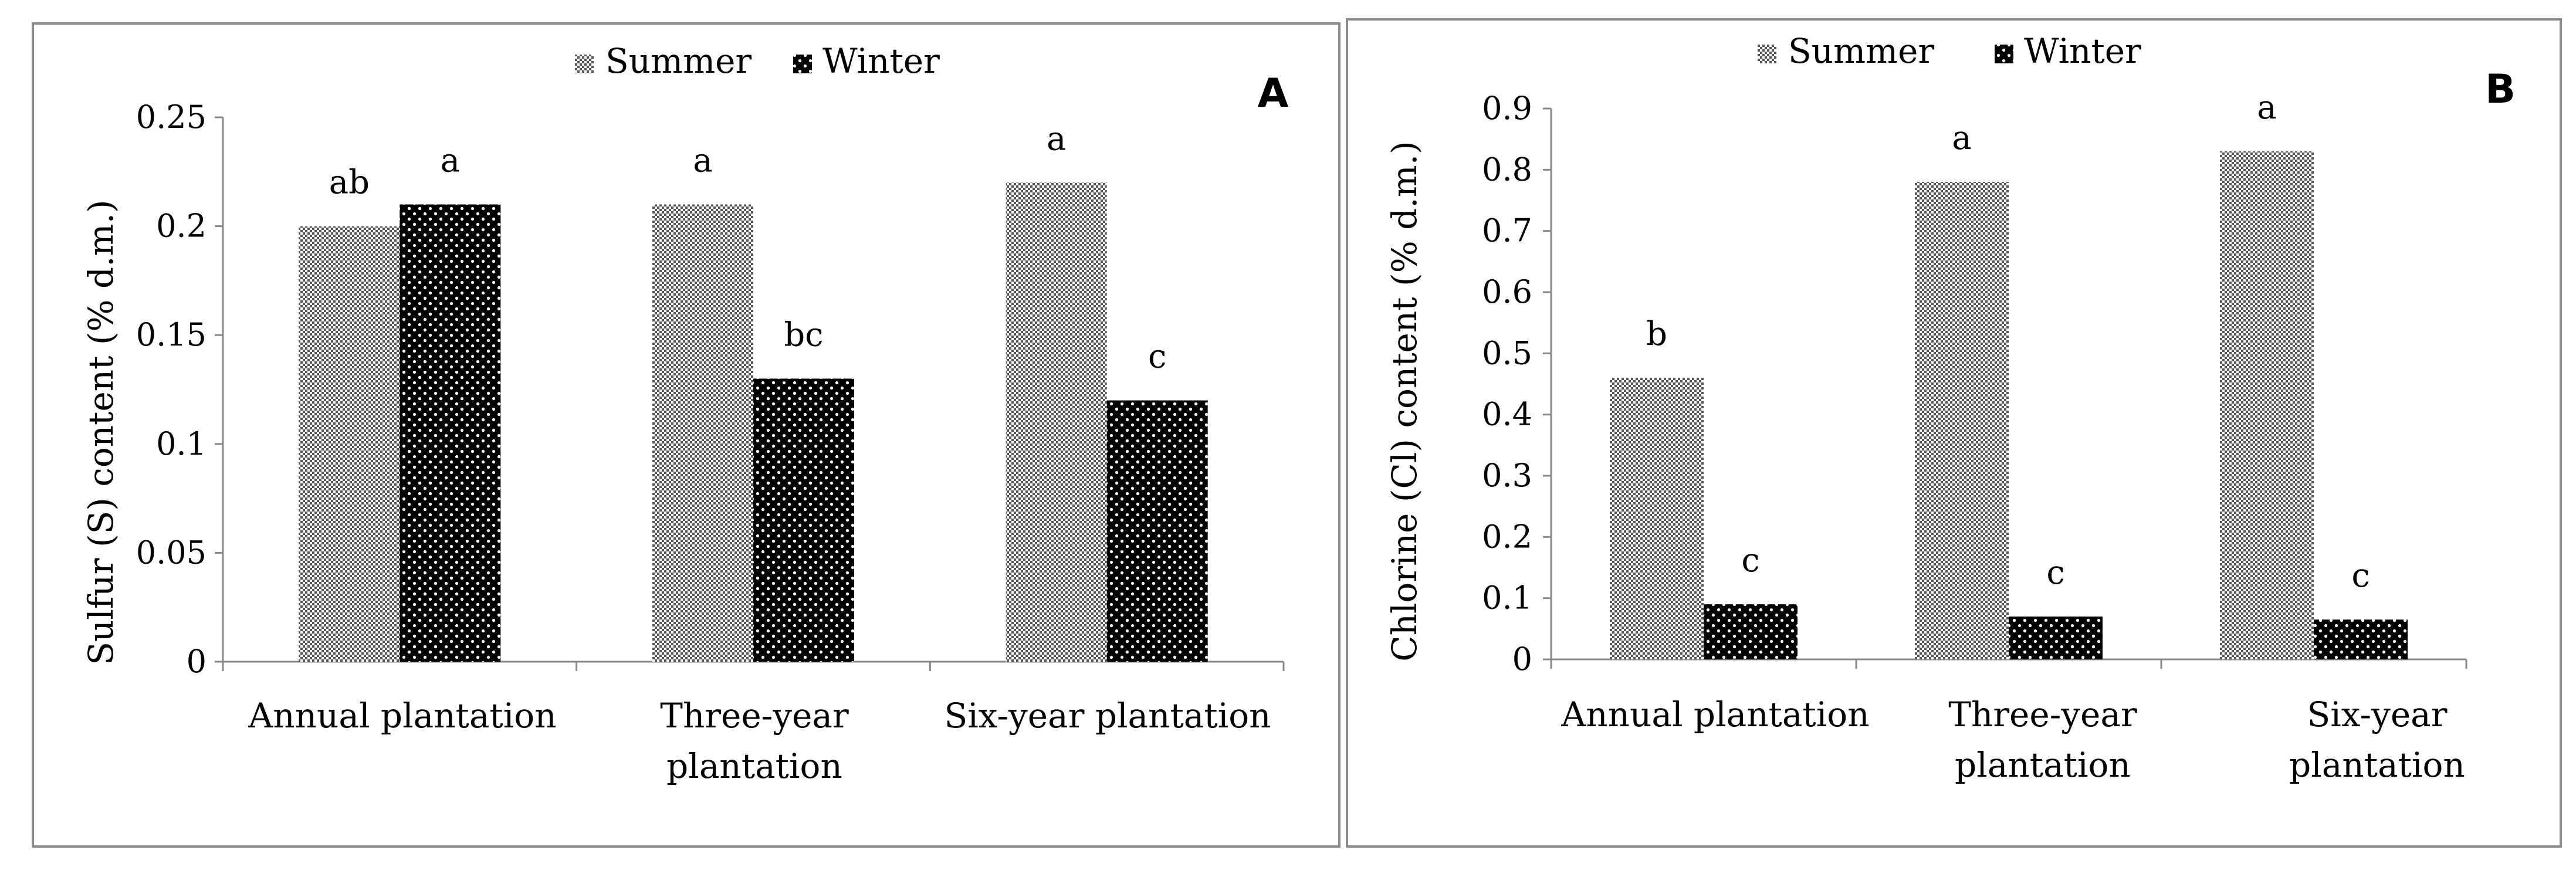  Describe the element at coordinates (101, 432) in the screenshot. I see `y-axis-label: Sulfur (S) content (% d.m.)` at that location.